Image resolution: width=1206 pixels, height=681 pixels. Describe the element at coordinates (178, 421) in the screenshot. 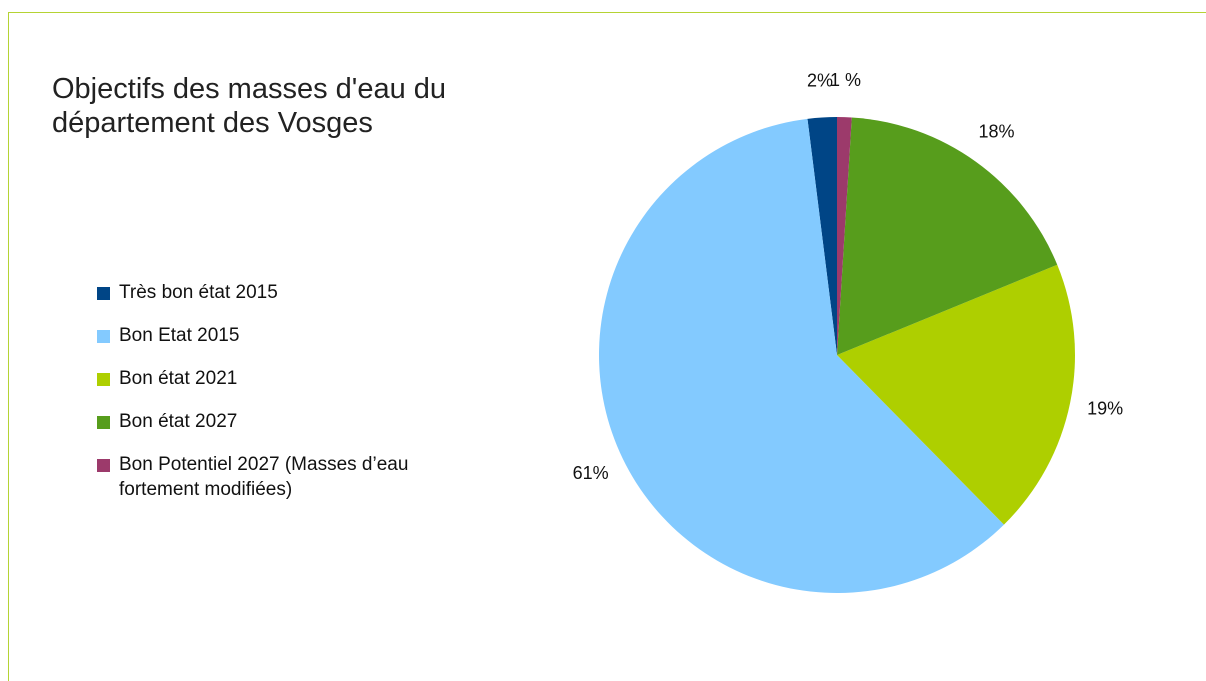

I see `legend-label: Bon état 2027` at that location.